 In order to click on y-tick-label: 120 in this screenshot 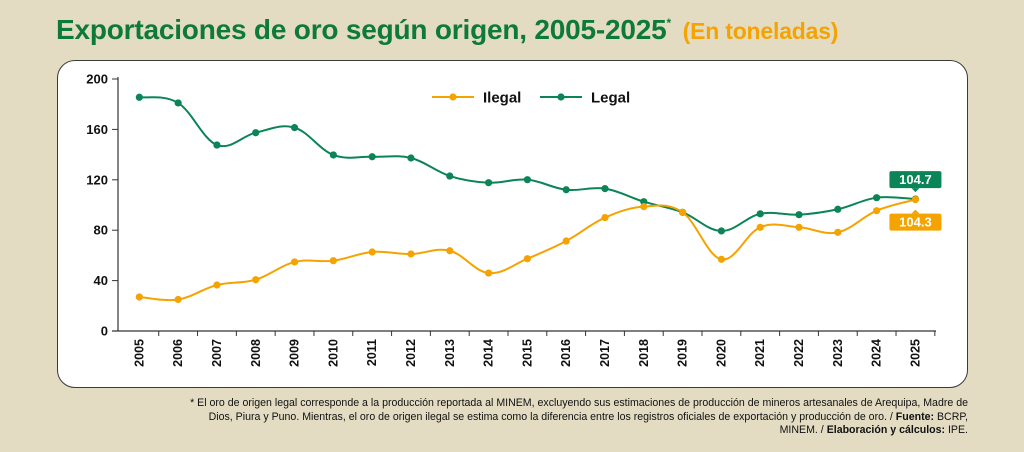, I will do `click(97, 179)`.